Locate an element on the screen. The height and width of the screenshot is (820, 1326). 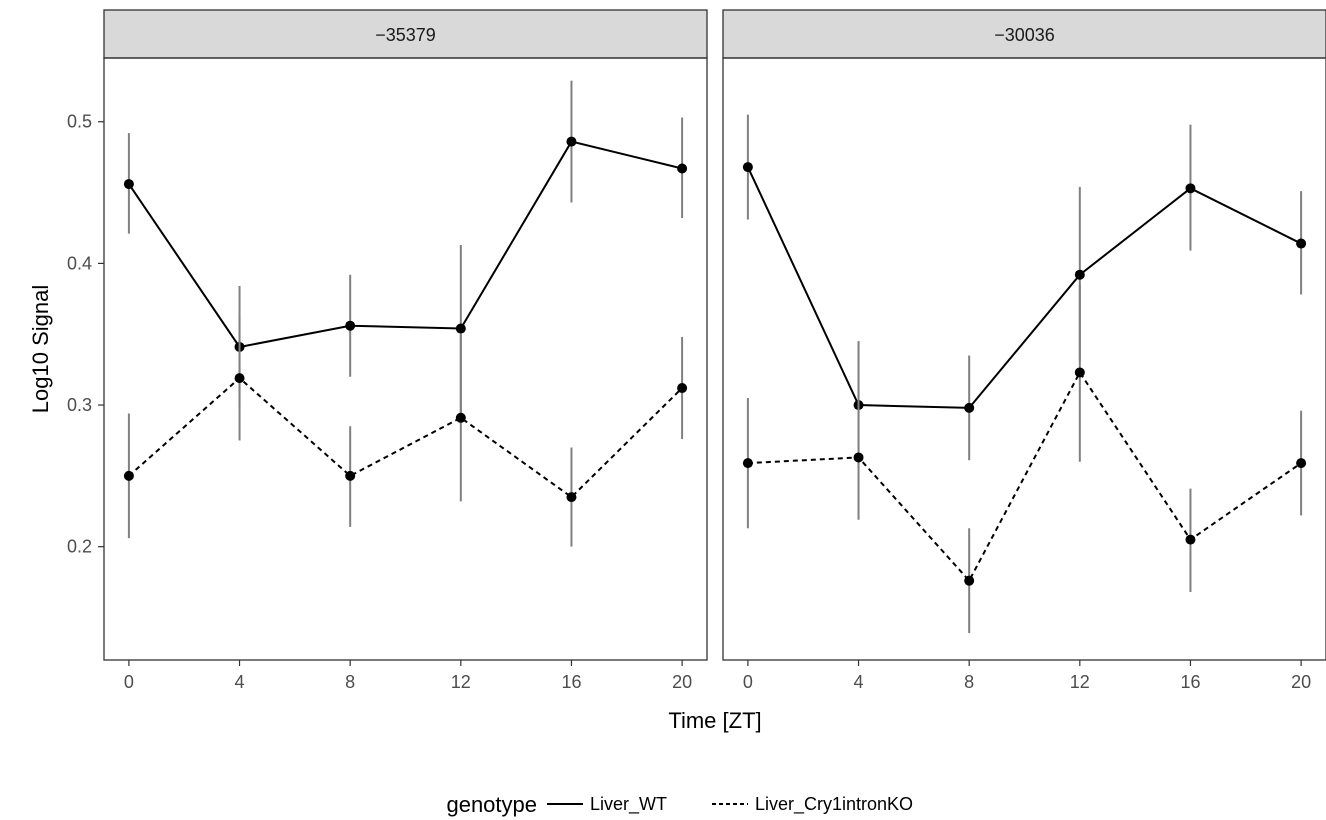
x-axis-title: Time [ZT] is located at coordinates (714, 720).